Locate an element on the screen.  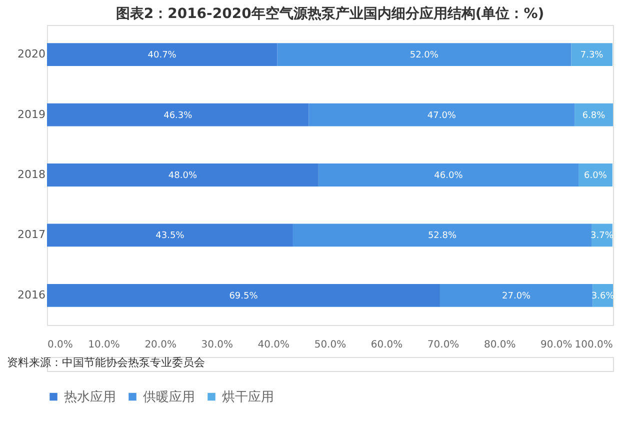
data-label: 69.5% is located at coordinates (243, 296).